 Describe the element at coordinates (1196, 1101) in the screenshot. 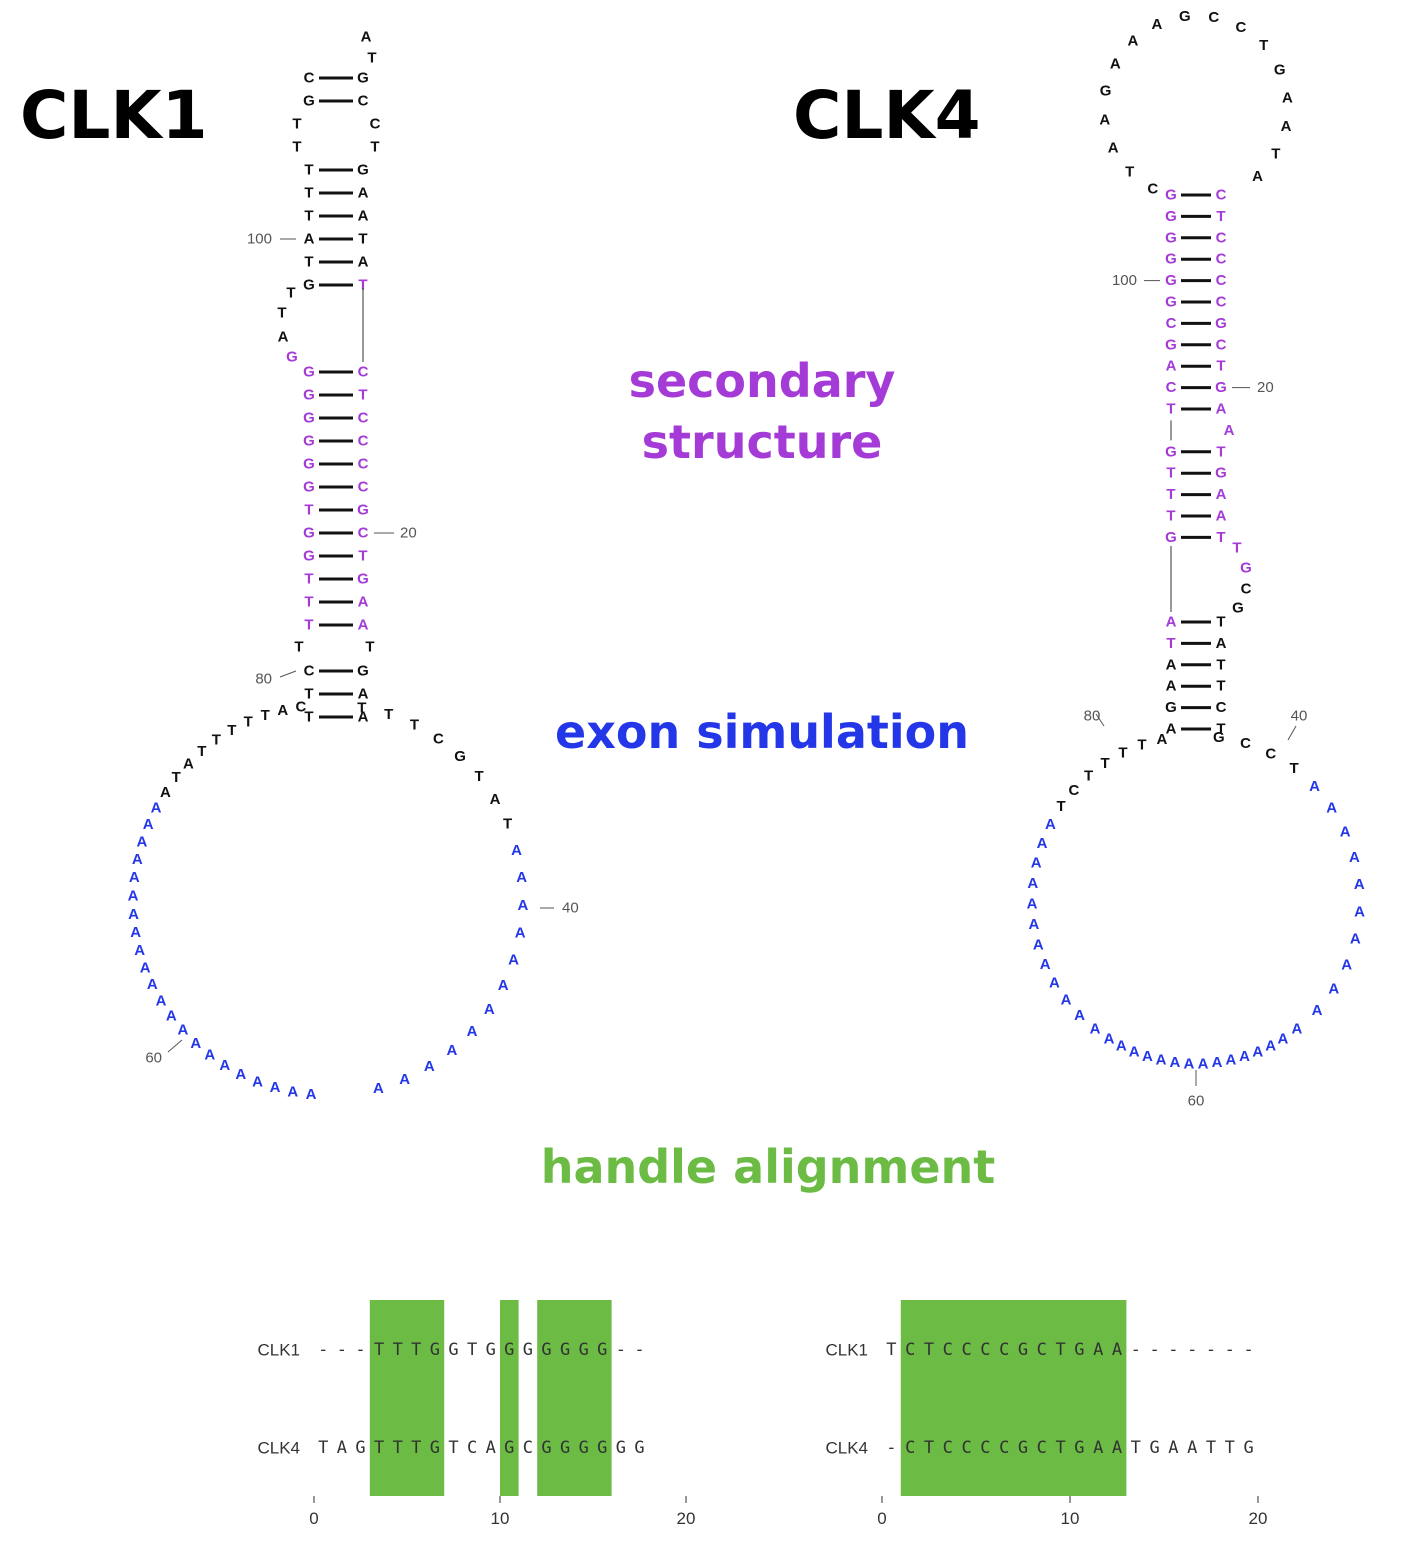

I see `position-number: 60` at that location.